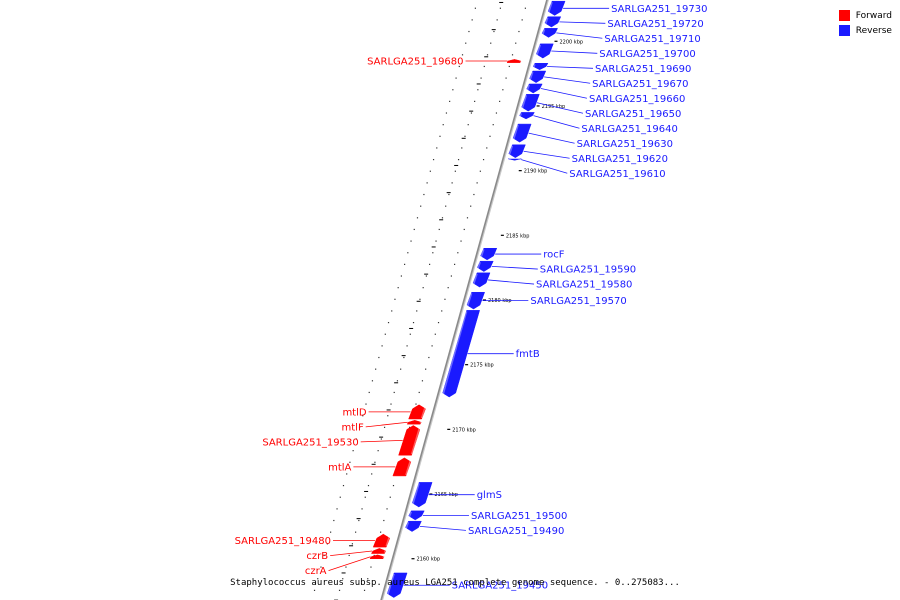  Describe the element at coordinates (617, 174) in the screenshot. I see `gene-label-SARLGA251_19610: SARLGA251_19610` at that location.